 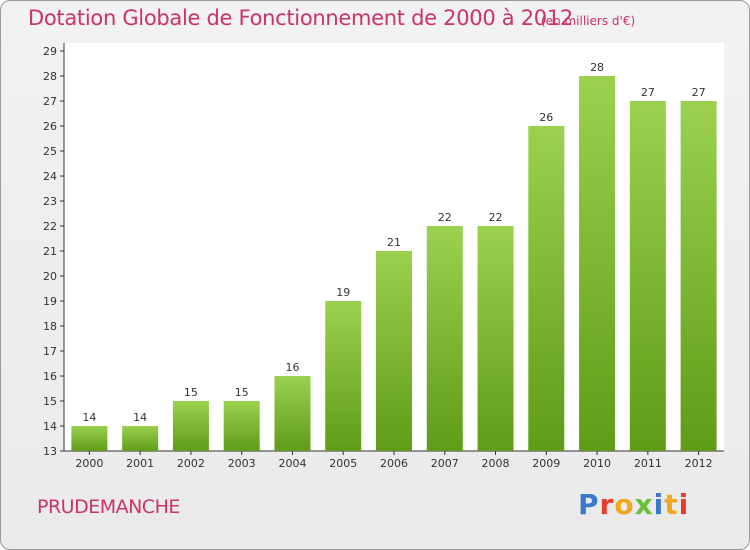 What do you see at coordinates (546, 463) in the screenshot?
I see `x-tick-label: 2009` at bounding box center [546, 463].